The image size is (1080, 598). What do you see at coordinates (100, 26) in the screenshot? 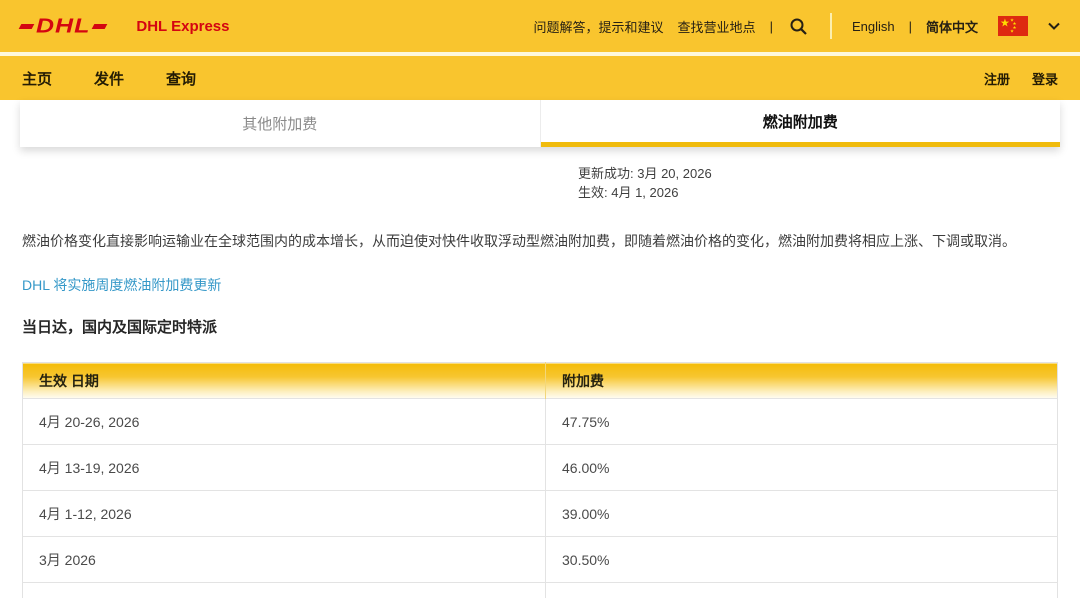
I see `dhl-logo-dash-right` at bounding box center [100, 26].